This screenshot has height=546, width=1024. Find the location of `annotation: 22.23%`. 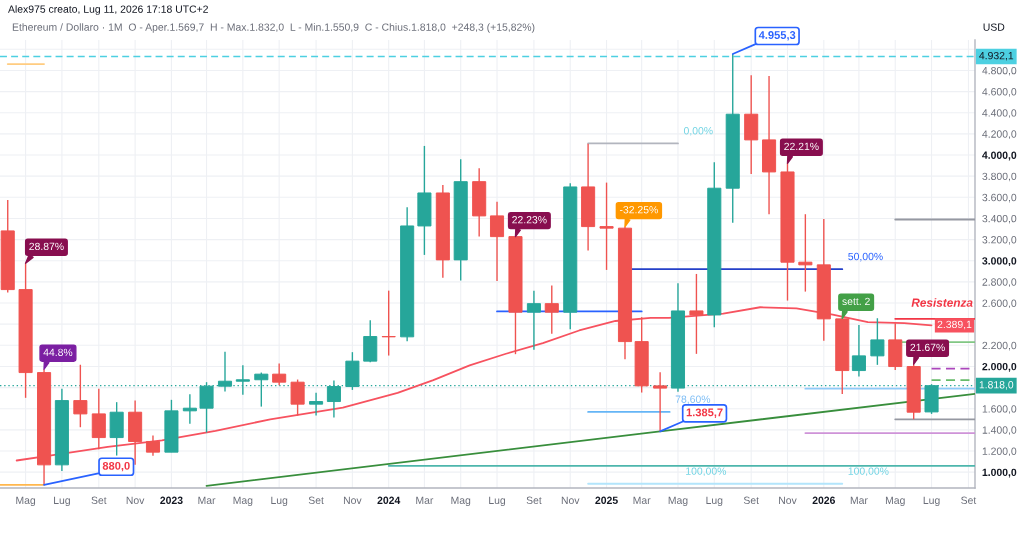

annotation: 22.23% is located at coordinates (529, 220).